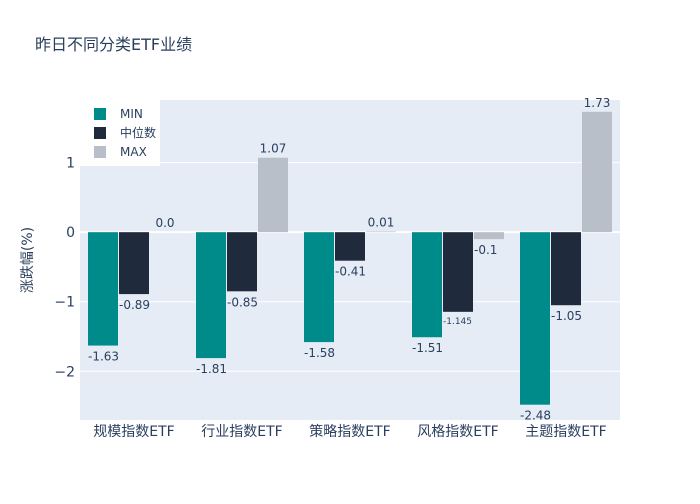 The image size is (700, 504). Describe the element at coordinates (134, 263) in the screenshot. I see `bar-中位数-0` at that location.